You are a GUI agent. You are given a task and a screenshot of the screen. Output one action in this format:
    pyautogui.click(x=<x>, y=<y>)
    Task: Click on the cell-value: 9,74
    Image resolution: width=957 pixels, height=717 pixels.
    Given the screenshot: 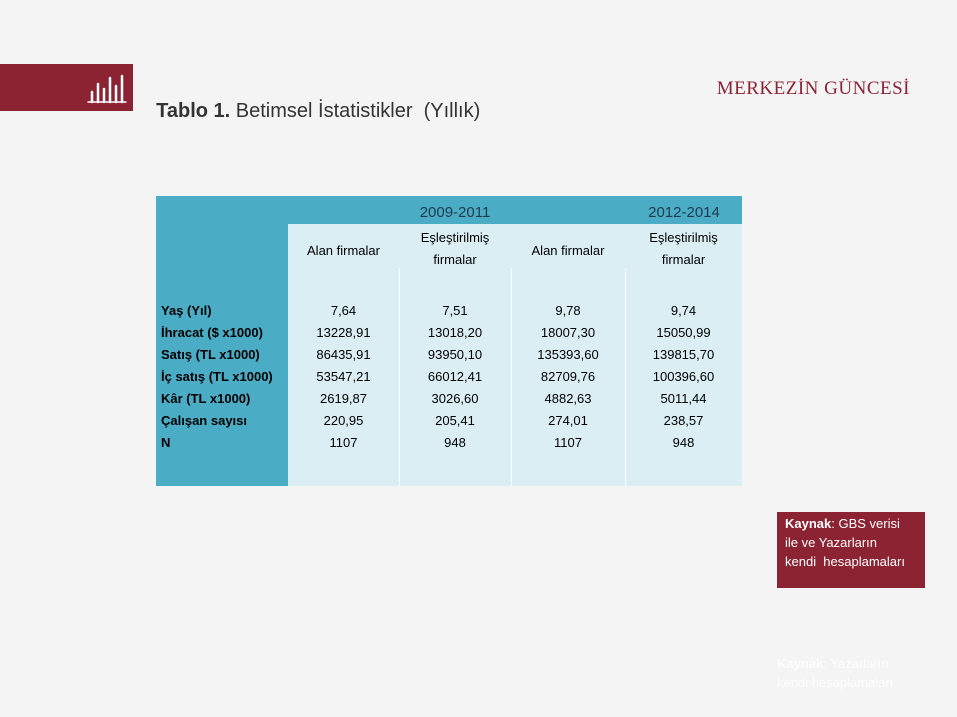 What is the action you would take?
    pyautogui.click(x=683, y=310)
    